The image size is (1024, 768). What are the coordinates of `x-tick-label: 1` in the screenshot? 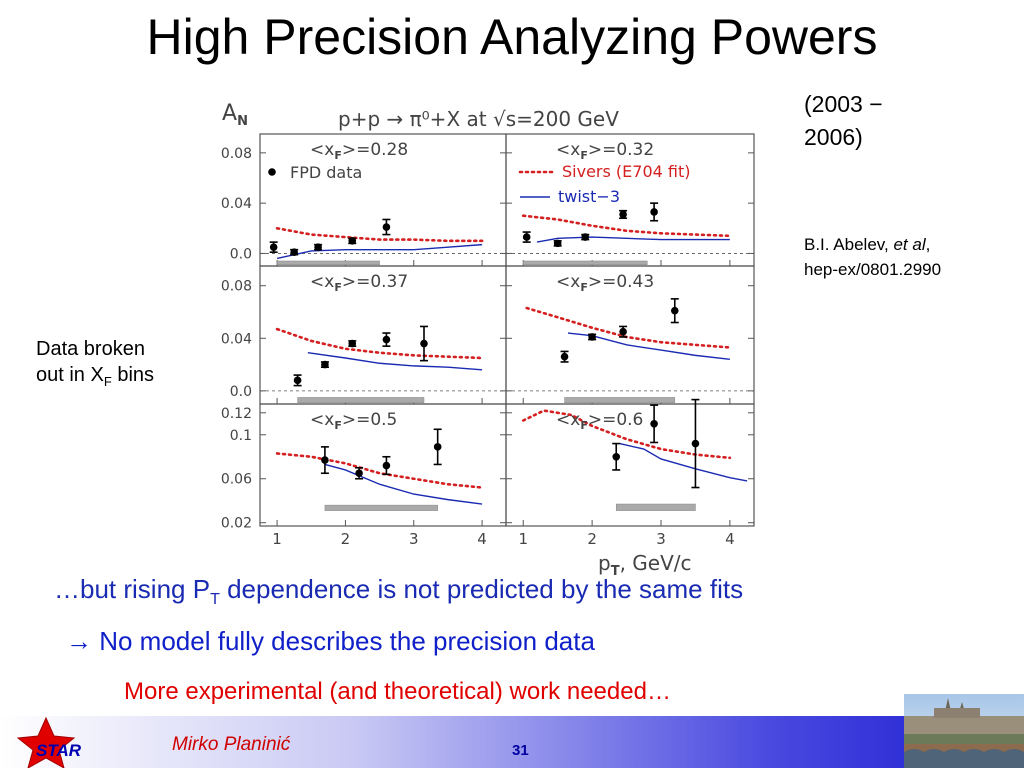 It's located at (523, 539).